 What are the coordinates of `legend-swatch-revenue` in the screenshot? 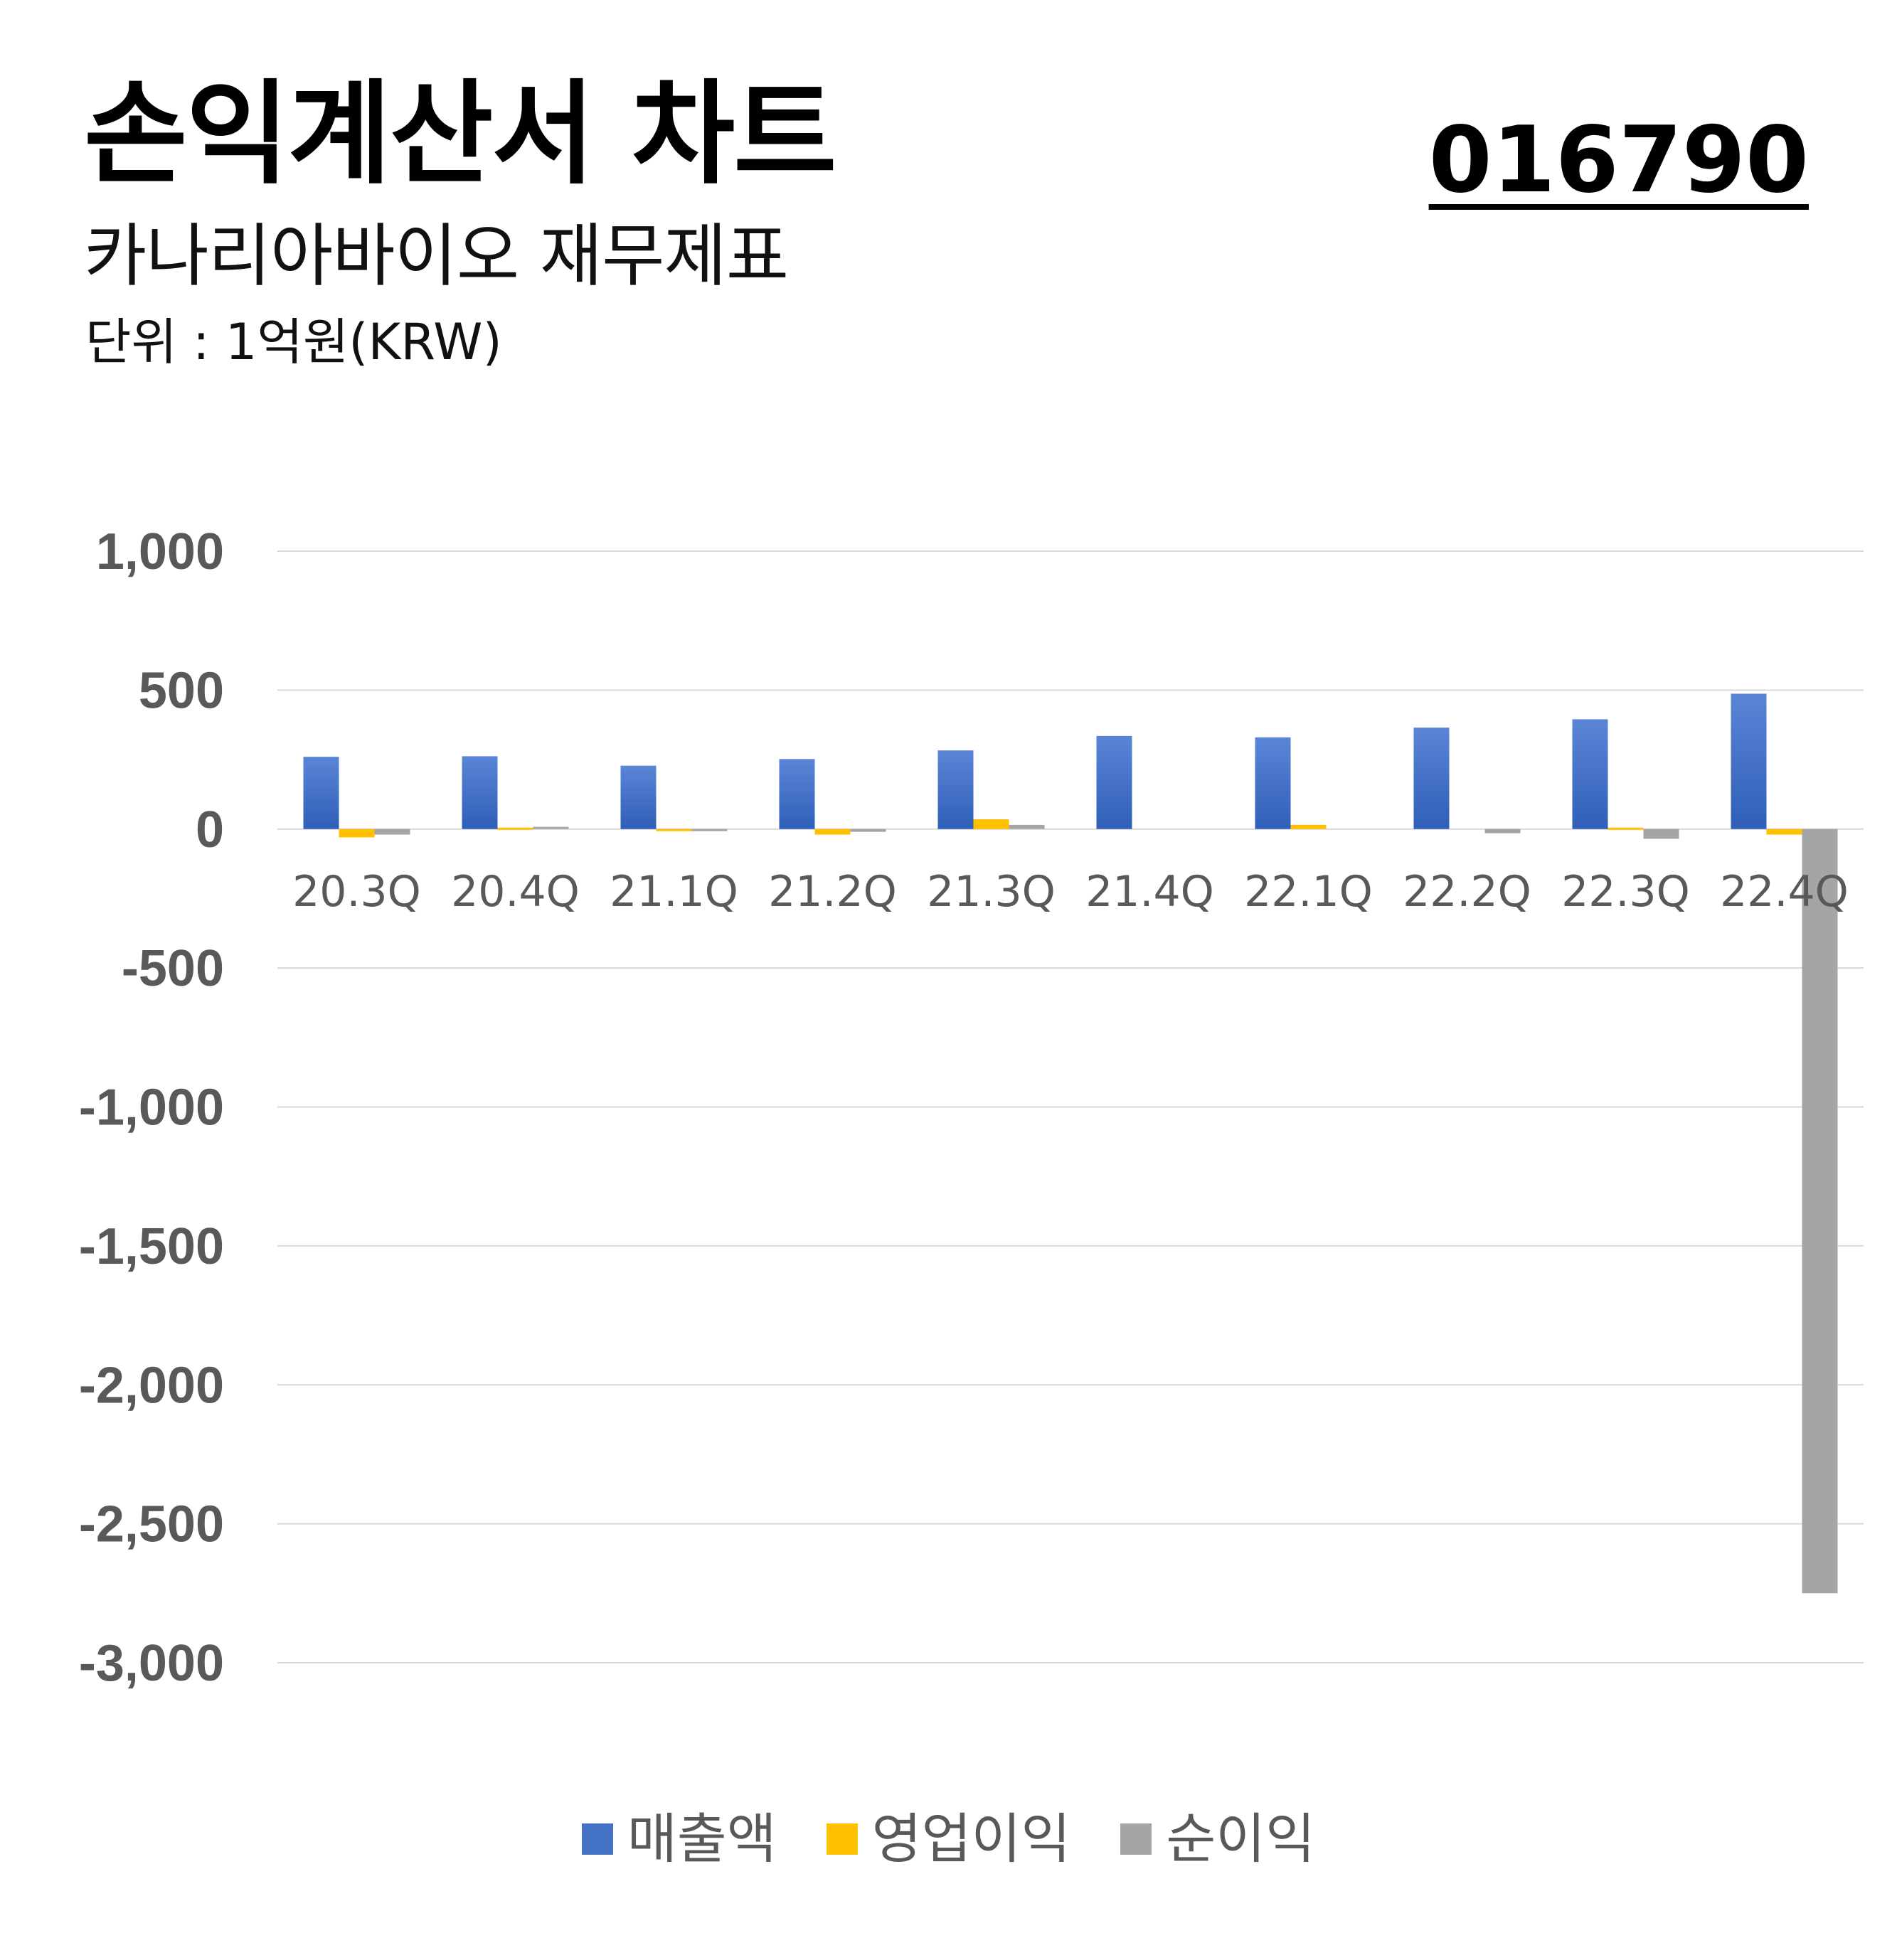 It's located at (597, 1839).